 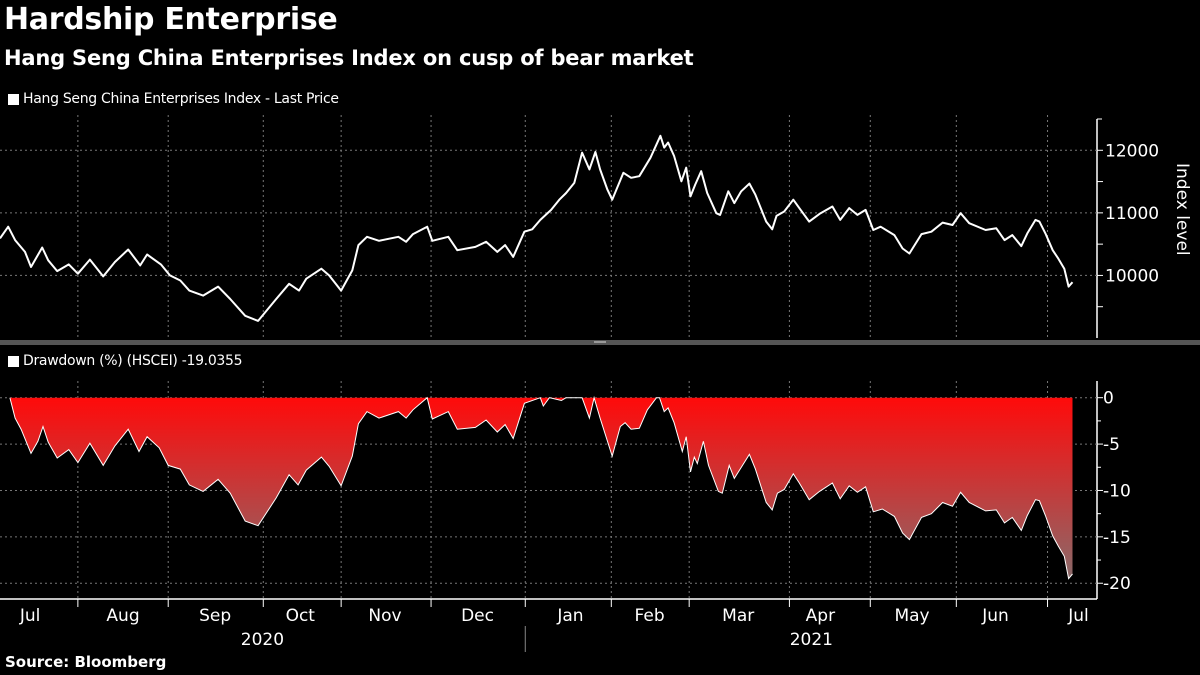 I want to click on x-month-label: Jan, so click(x=569, y=616).